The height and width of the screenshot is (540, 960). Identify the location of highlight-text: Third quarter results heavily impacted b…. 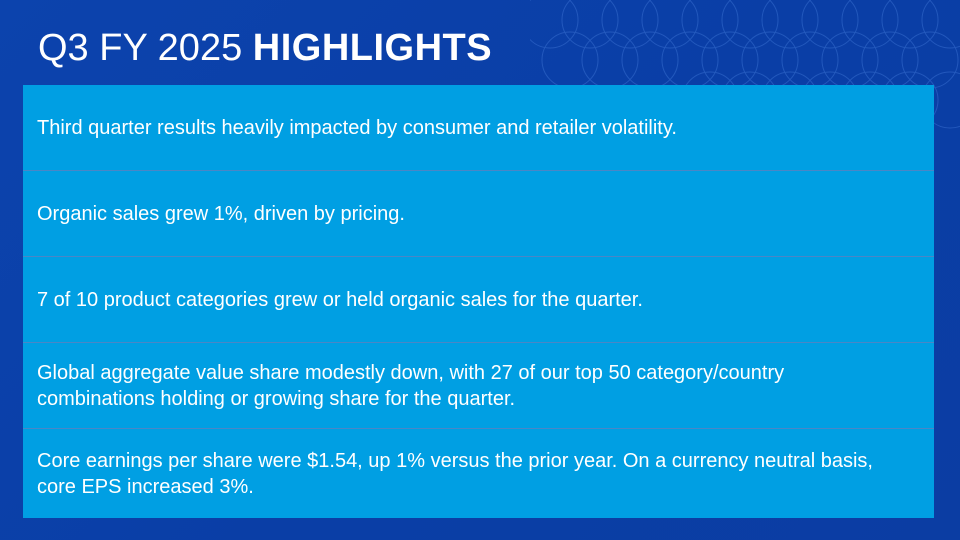
(357, 127).